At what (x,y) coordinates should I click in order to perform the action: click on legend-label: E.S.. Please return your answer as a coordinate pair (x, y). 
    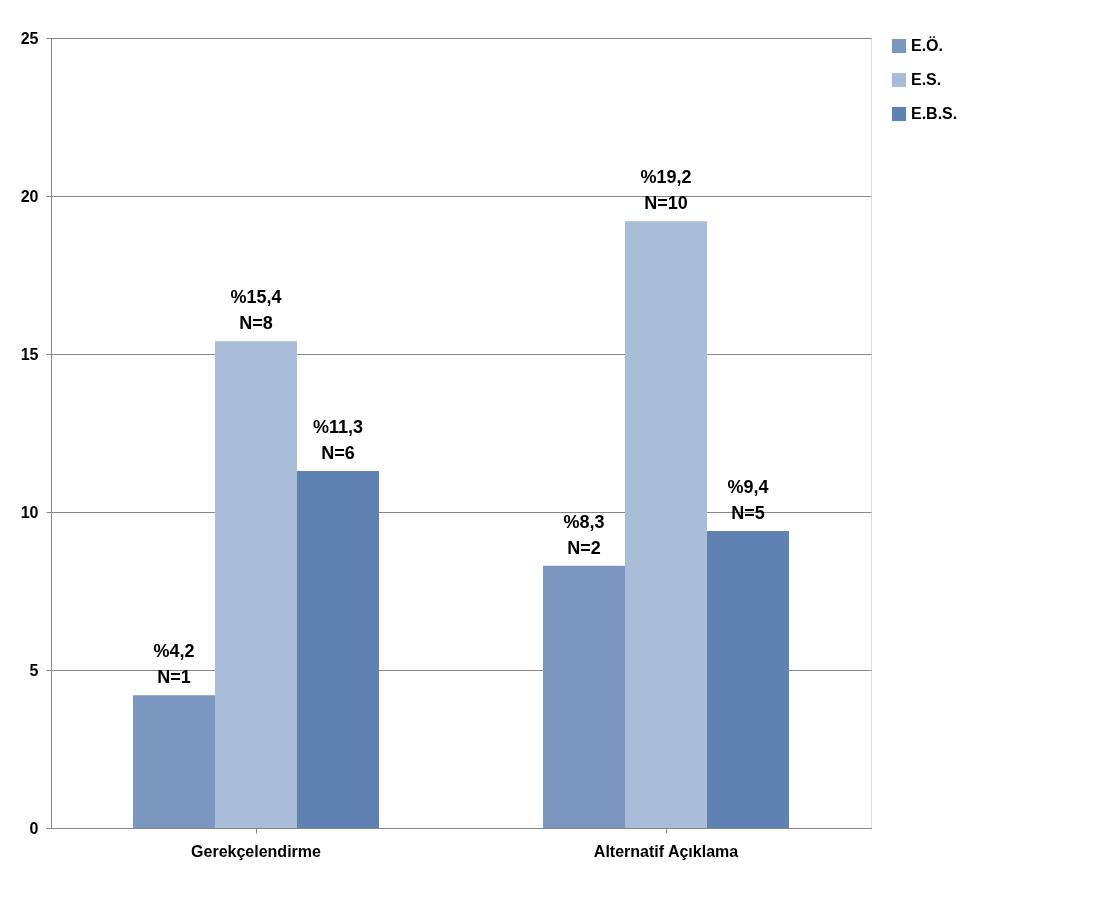
    Looking at the image, I should click on (926, 79).